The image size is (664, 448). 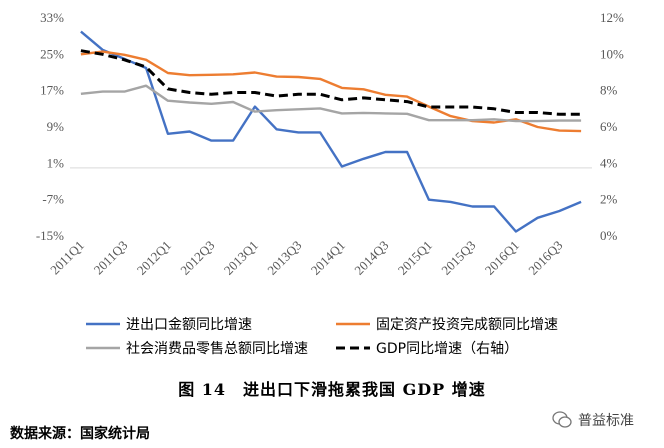 I want to click on x-tick-label: 2013Q3, so click(x=284, y=258).